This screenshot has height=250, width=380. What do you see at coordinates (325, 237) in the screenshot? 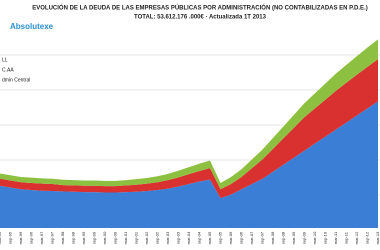
I see `x-tick-label: sep-10` at bounding box center [325, 237].